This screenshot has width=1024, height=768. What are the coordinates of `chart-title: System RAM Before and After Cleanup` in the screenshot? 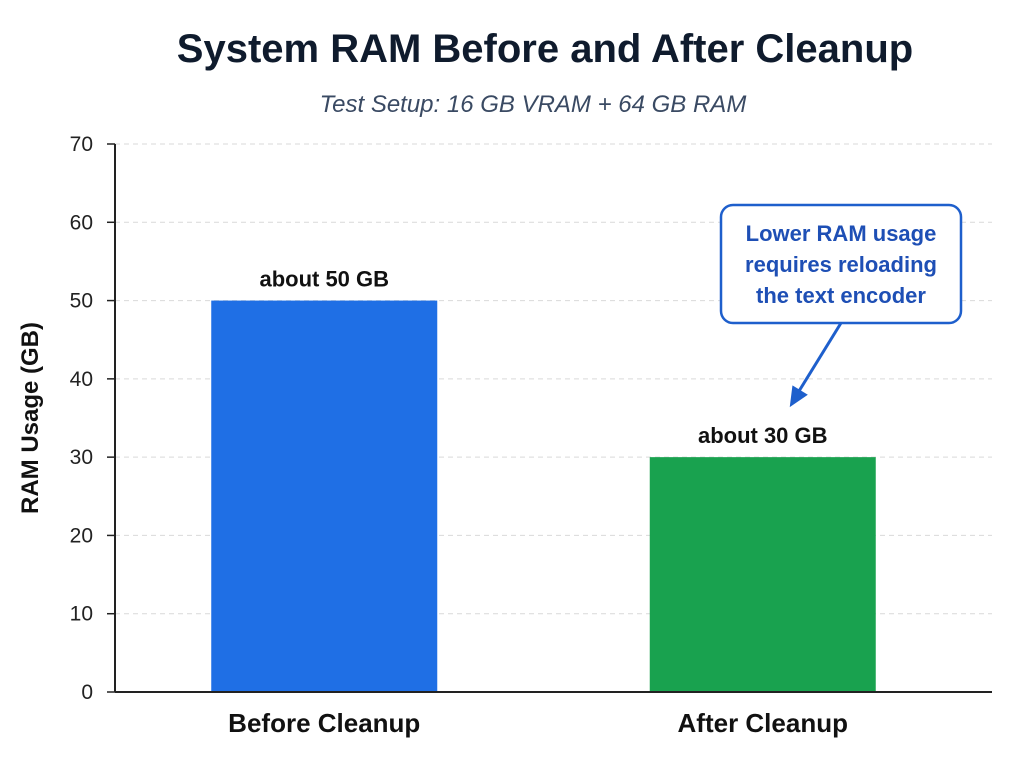 It's located at (545, 49).